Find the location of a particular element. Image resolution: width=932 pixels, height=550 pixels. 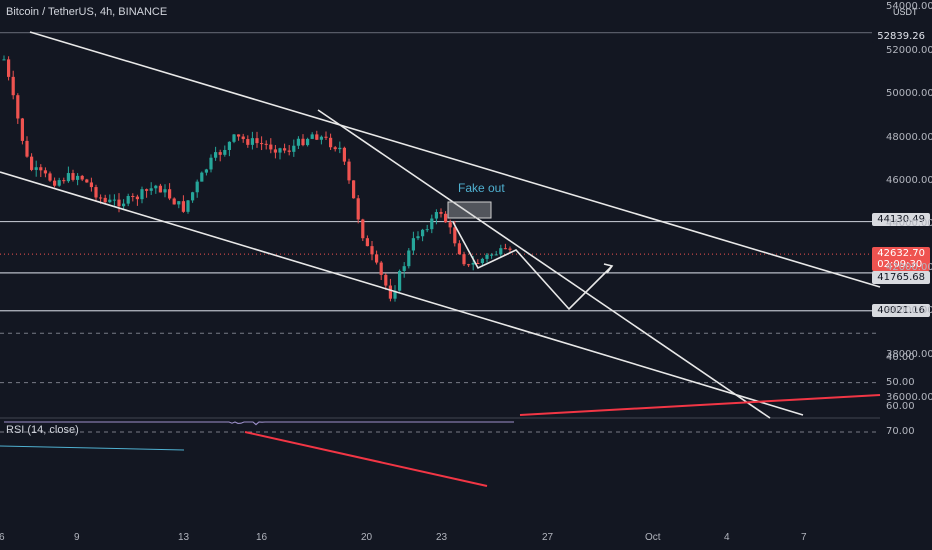

price-tag: 42632.70 02:09:30 is located at coordinates (901, 259).